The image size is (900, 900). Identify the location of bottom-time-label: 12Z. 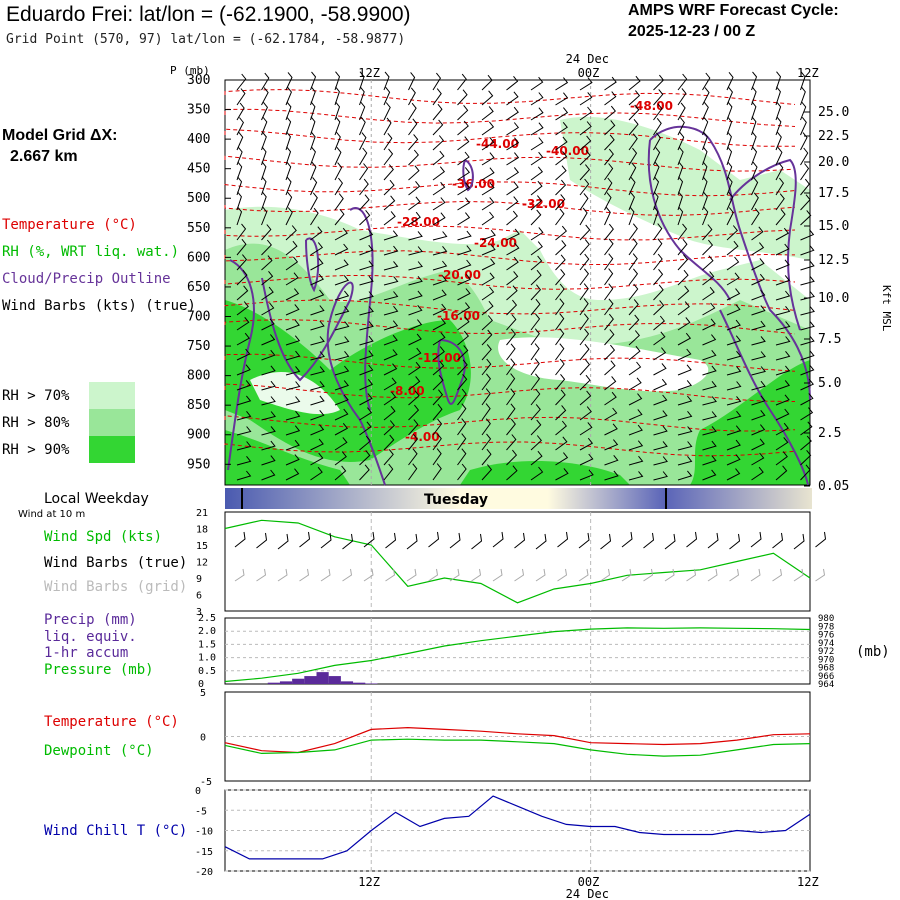
(808, 882).